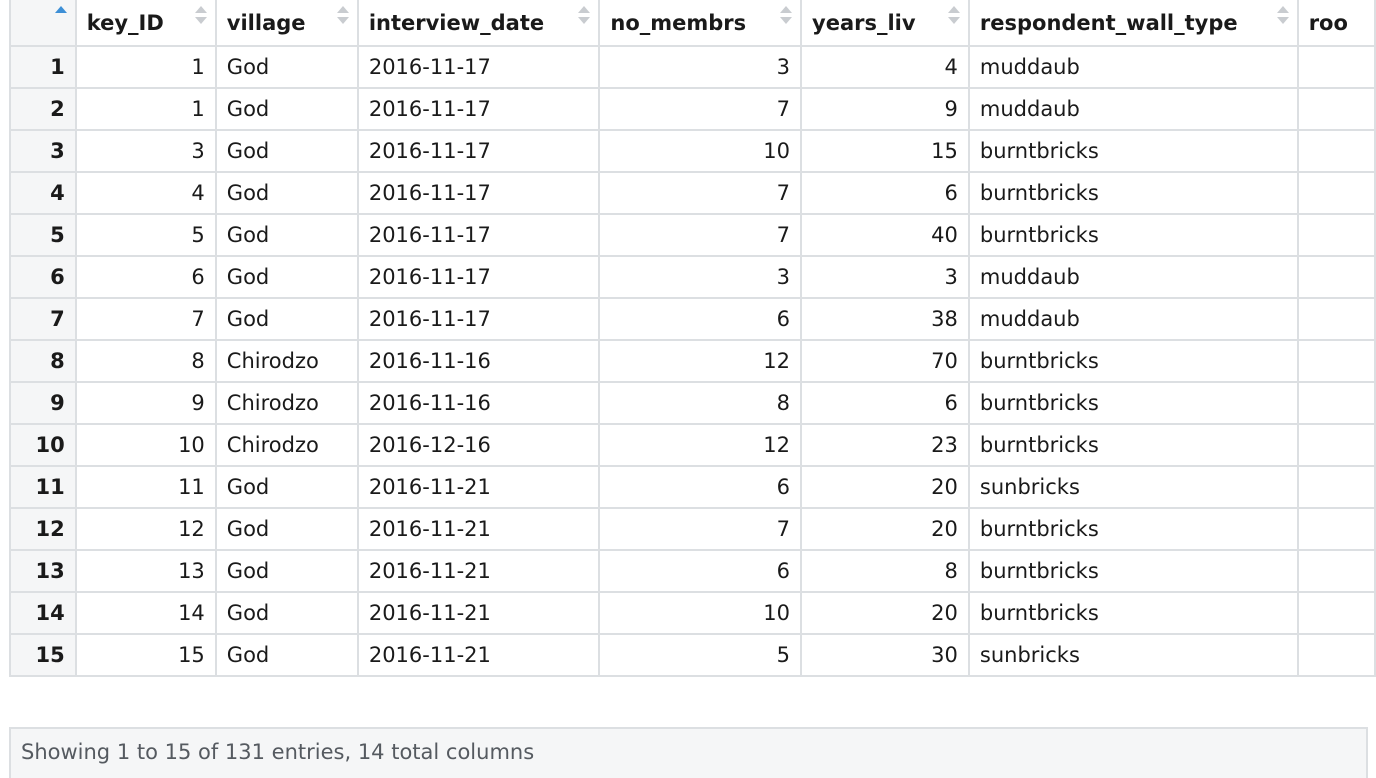 This screenshot has width=1376, height=778. Describe the element at coordinates (43, 23) in the screenshot. I see `column-header-rownum` at that location.